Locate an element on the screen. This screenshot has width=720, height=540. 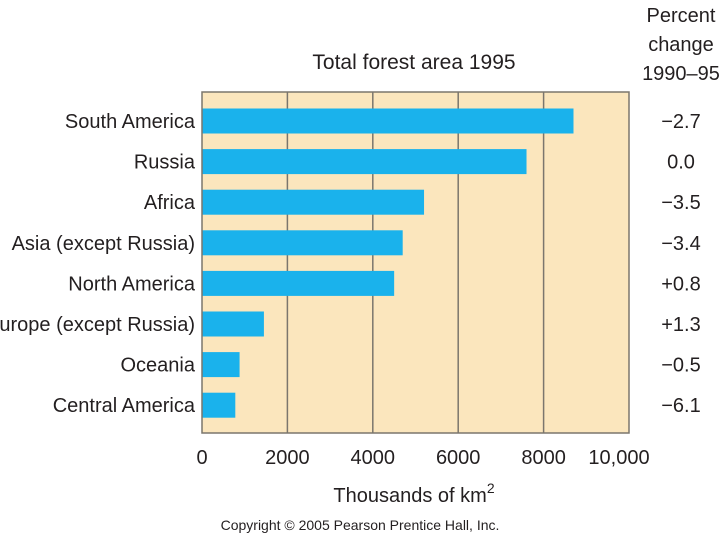
x-tick-label: 6000 is located at coordinates (458, 458).